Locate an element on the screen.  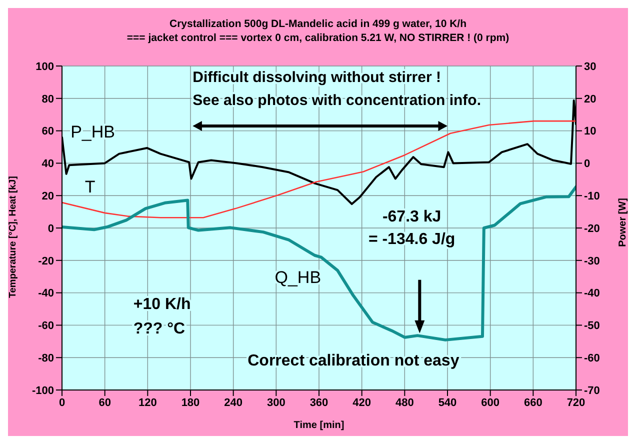
annotation: ??? °C is located at coordinates (159, 329).